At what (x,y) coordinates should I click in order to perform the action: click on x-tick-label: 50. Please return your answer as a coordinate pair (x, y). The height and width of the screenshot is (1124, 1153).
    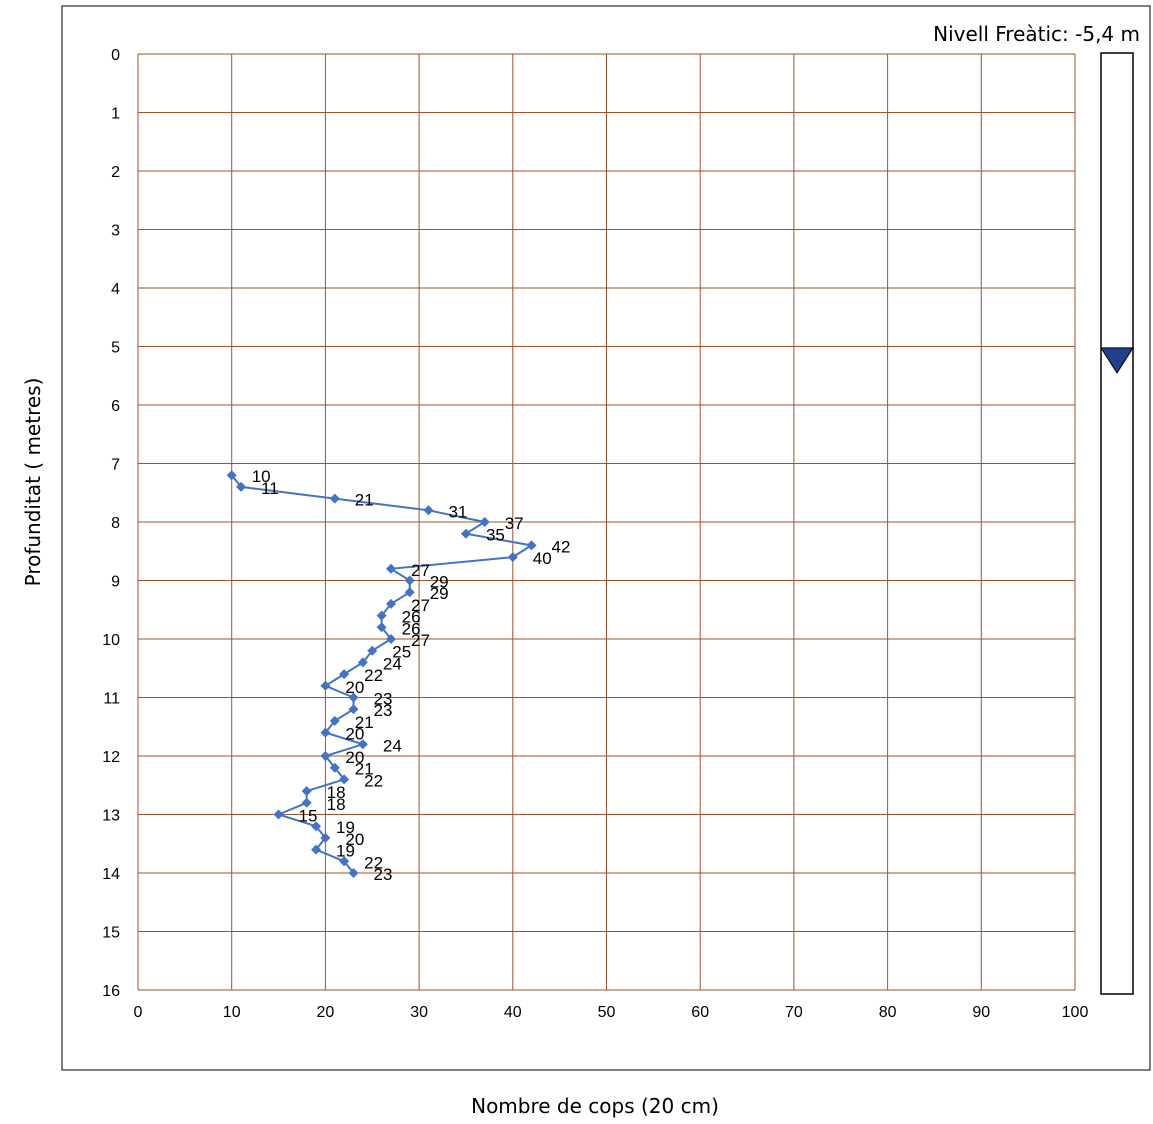
    Looking at the image, I should click on (607, 1012).